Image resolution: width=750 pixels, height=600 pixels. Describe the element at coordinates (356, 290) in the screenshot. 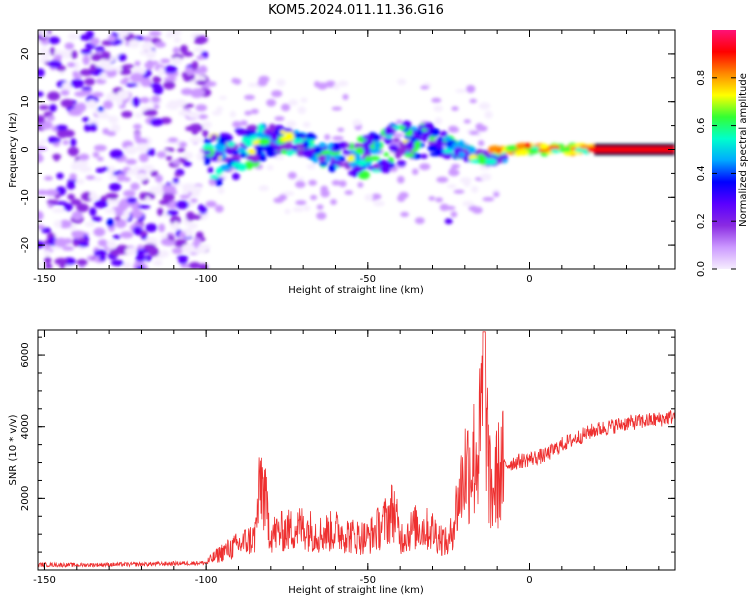

I see `spectrogram-x-label: Height of straight line (km)` at that location.